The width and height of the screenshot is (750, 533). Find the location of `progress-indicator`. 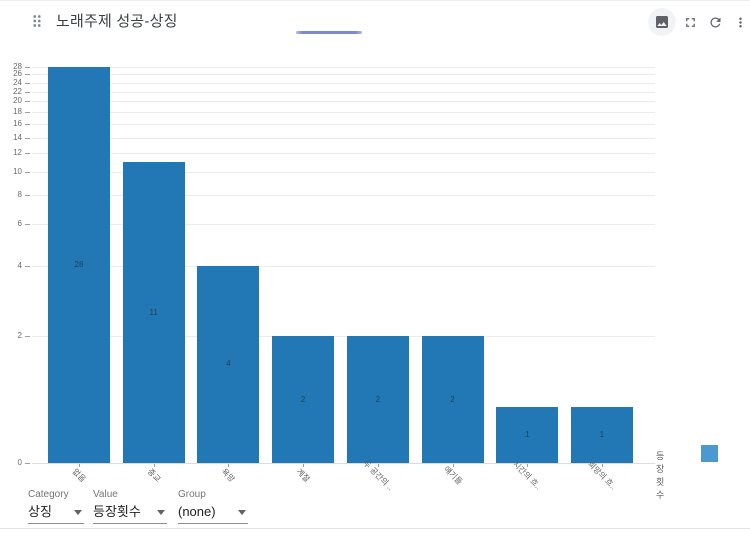

progress-indicator is located at coordinates (329, 32).